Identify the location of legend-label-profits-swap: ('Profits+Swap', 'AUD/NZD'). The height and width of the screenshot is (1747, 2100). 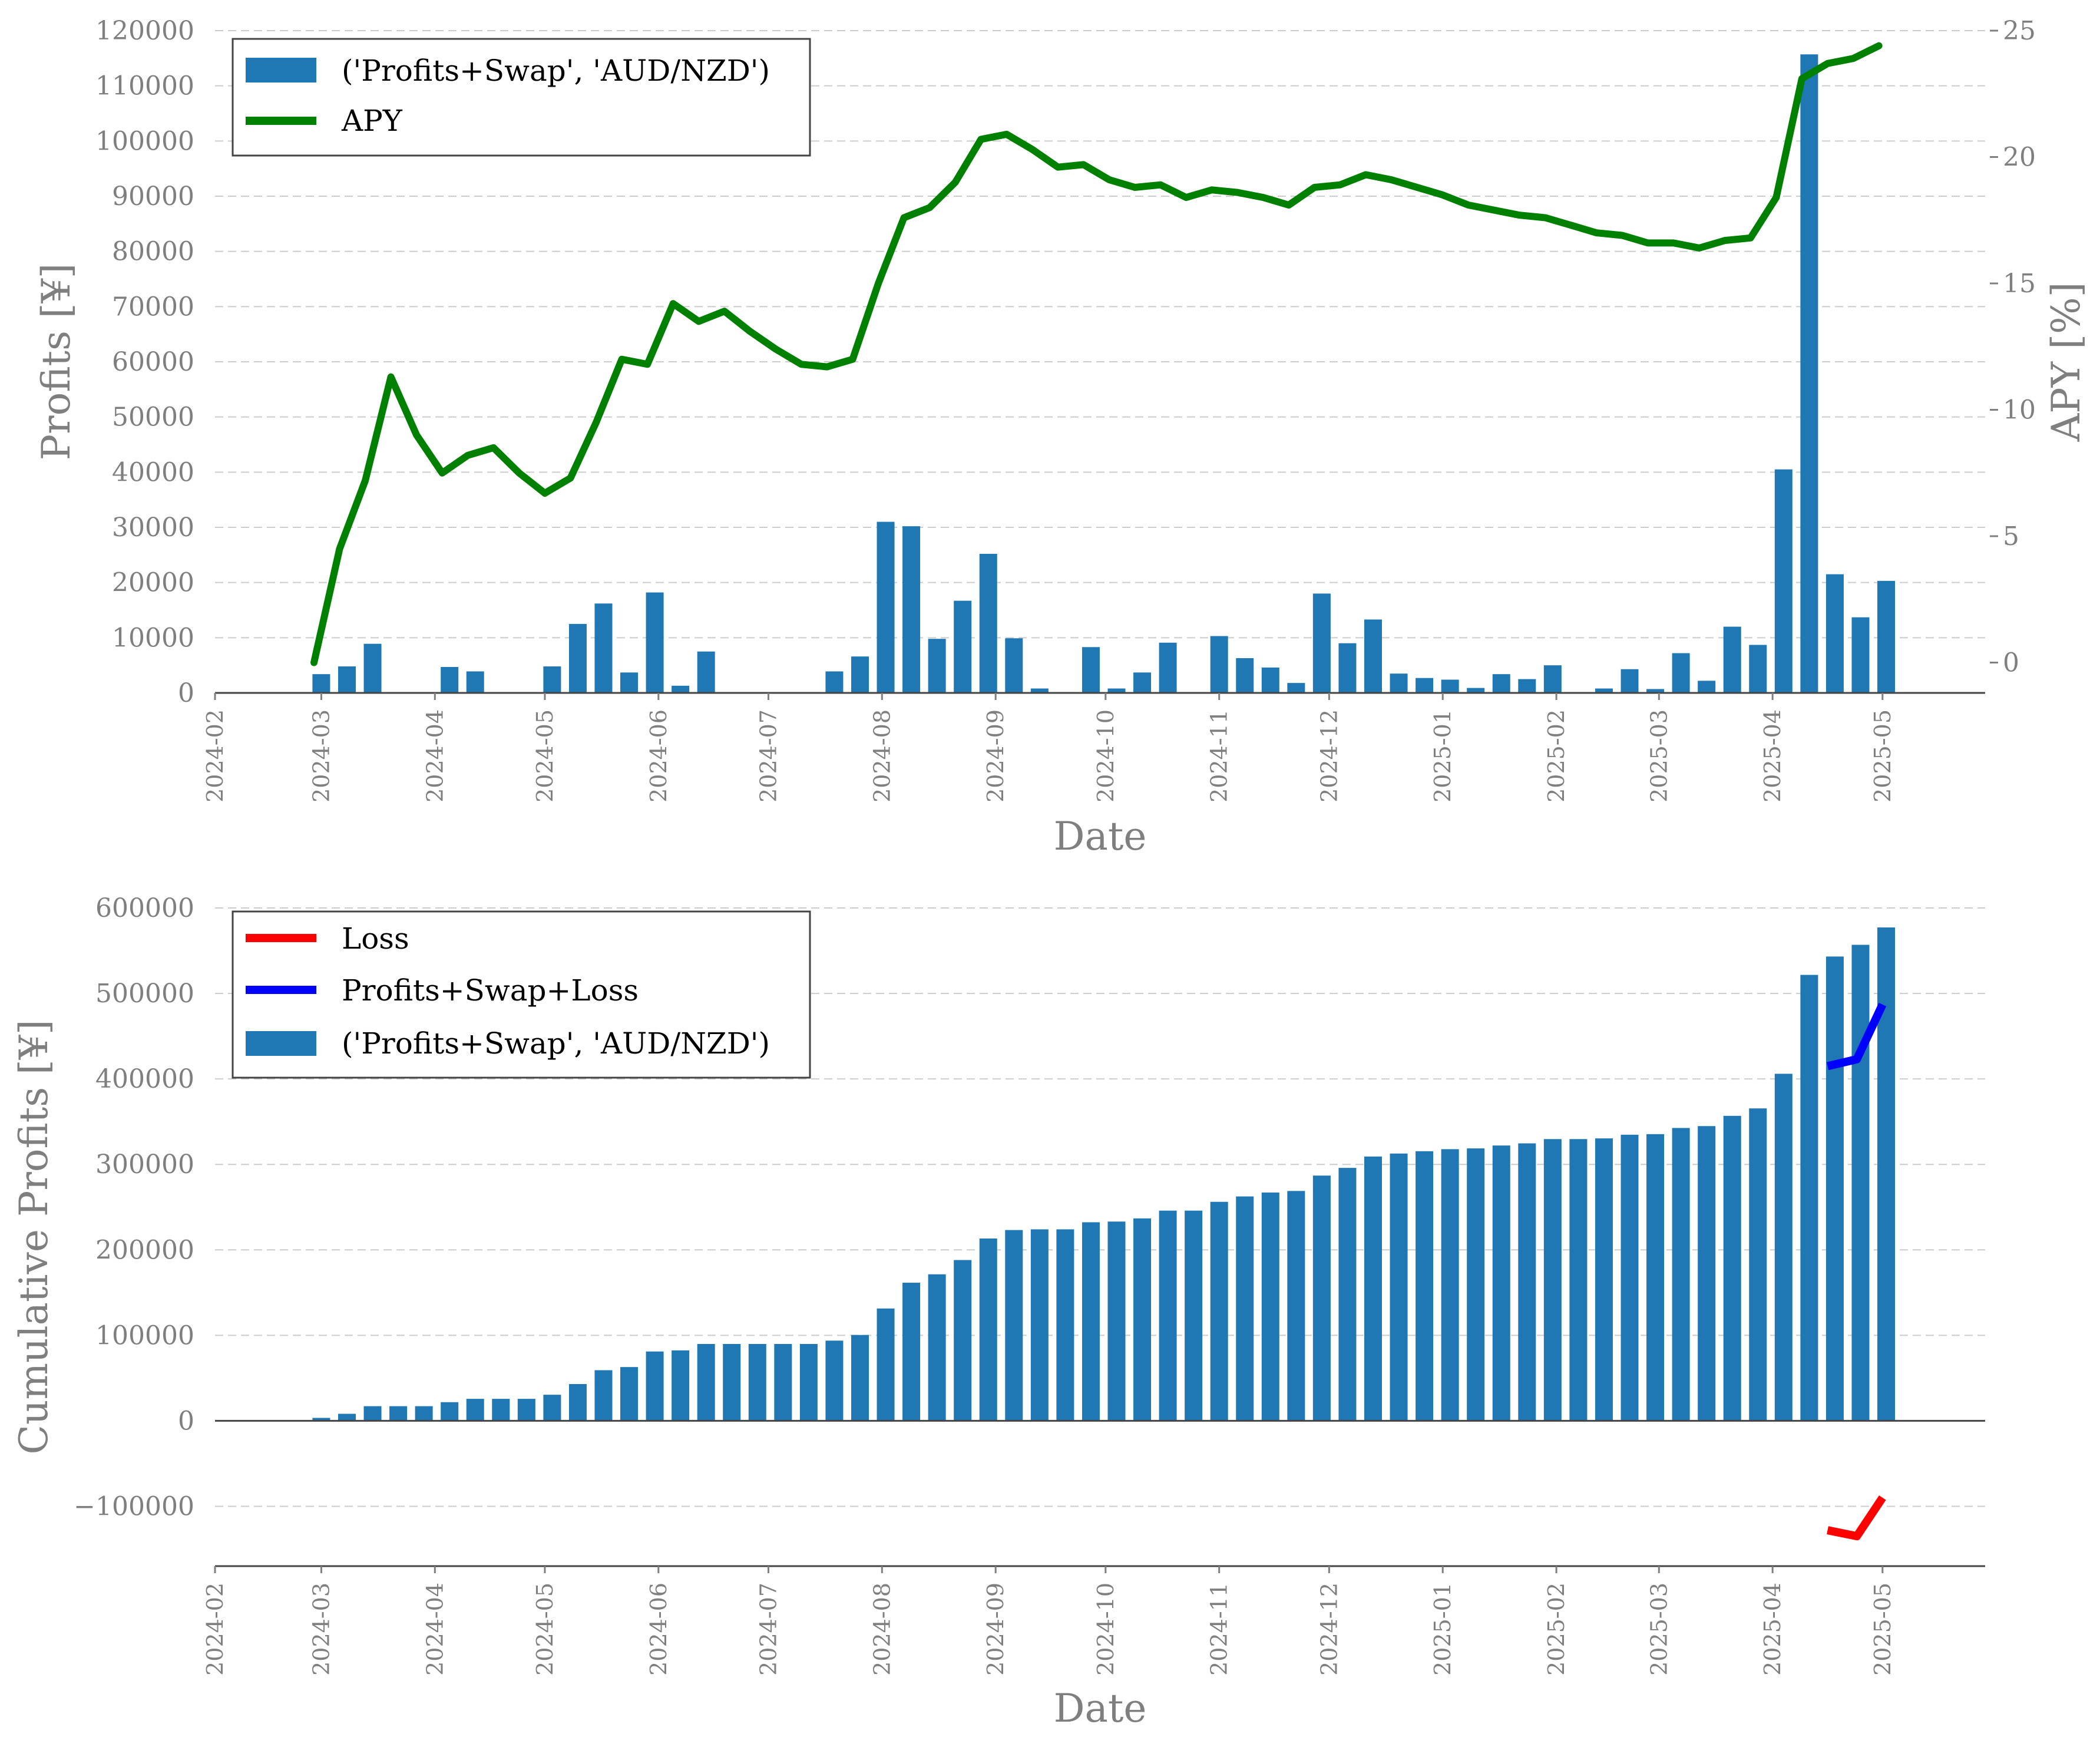
(556, 71).